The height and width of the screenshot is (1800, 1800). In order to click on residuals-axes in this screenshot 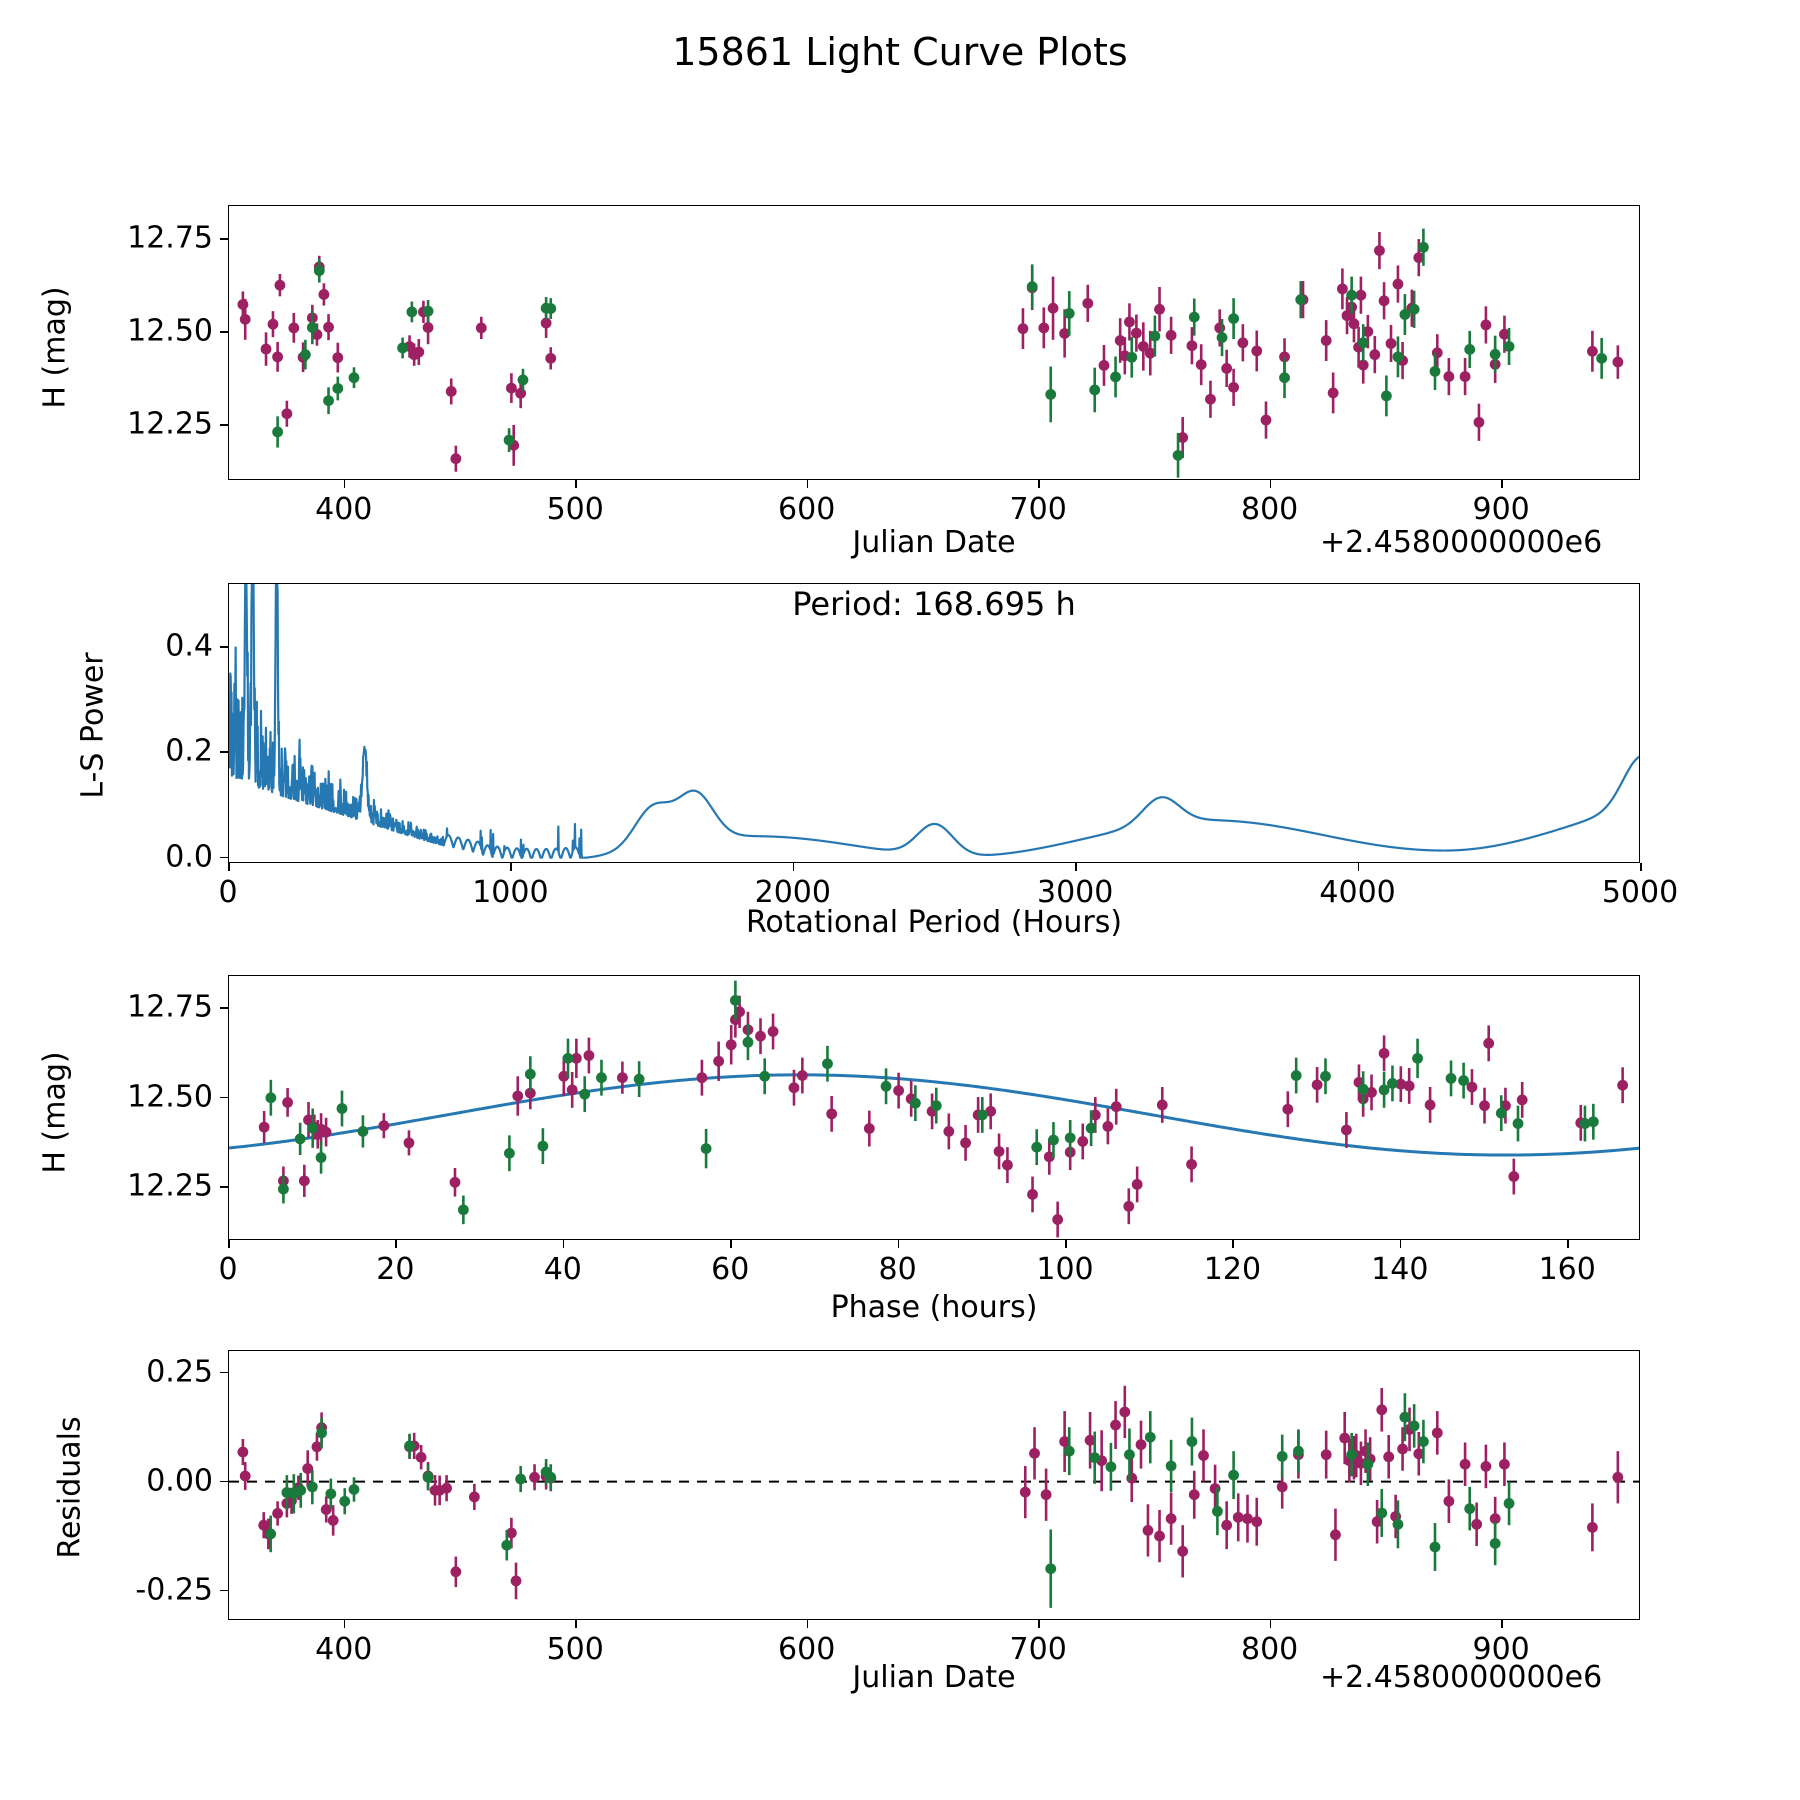, I will do `click(934, 1485)`.